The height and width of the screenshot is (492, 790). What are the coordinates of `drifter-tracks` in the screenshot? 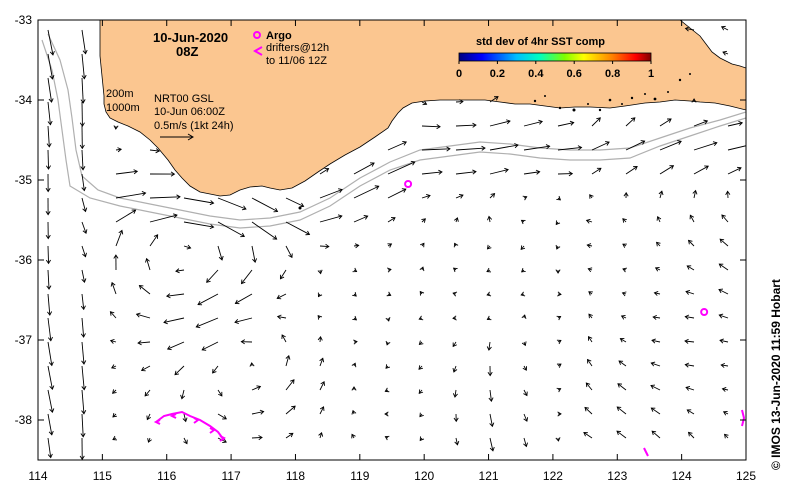 It's located at (449, 433).